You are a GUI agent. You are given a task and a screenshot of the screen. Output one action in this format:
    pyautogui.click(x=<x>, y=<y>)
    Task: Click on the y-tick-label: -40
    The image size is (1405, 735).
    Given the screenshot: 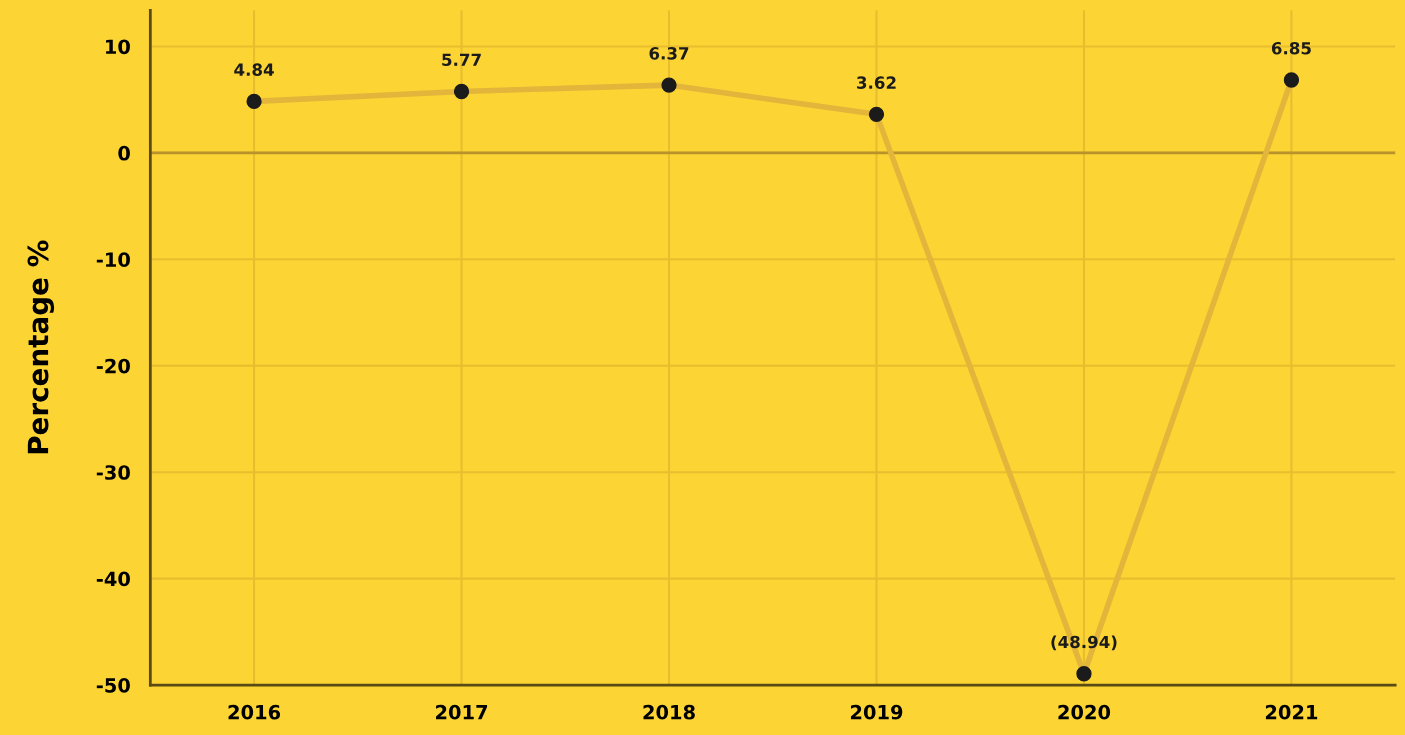 What is the action you would take?
    pyautogui.click(x=113, y=579)
    